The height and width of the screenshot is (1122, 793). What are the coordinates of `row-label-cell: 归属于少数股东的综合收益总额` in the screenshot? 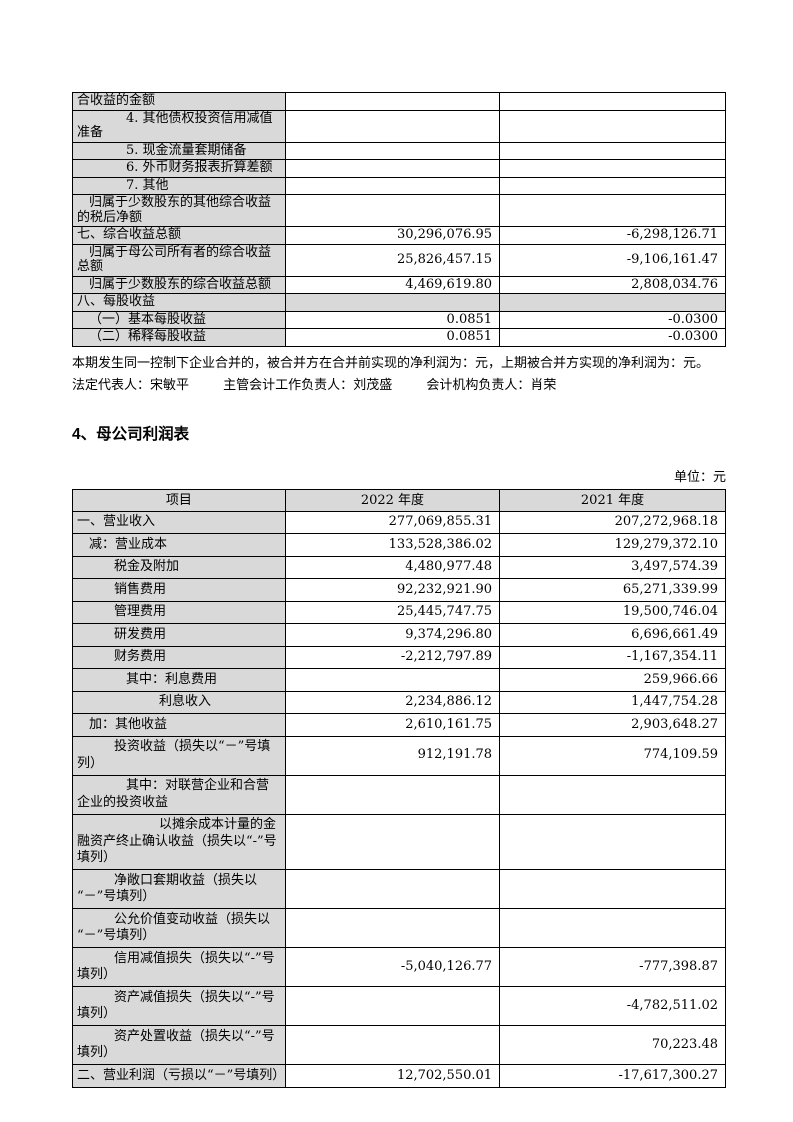 It's located at (179, 284).